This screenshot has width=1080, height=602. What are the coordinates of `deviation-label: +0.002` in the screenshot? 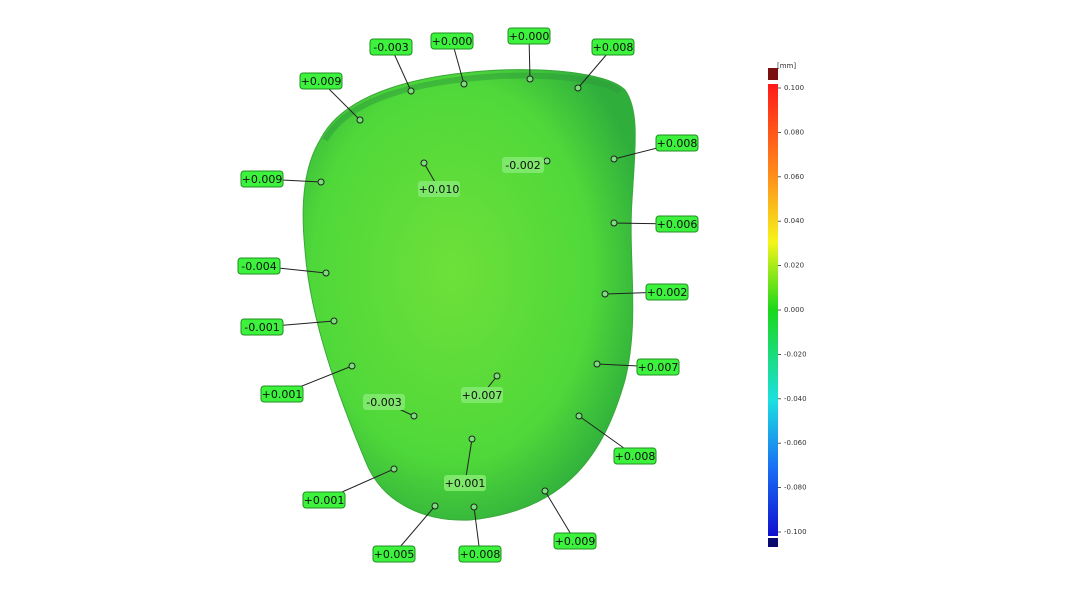 It's located at (667, 292).